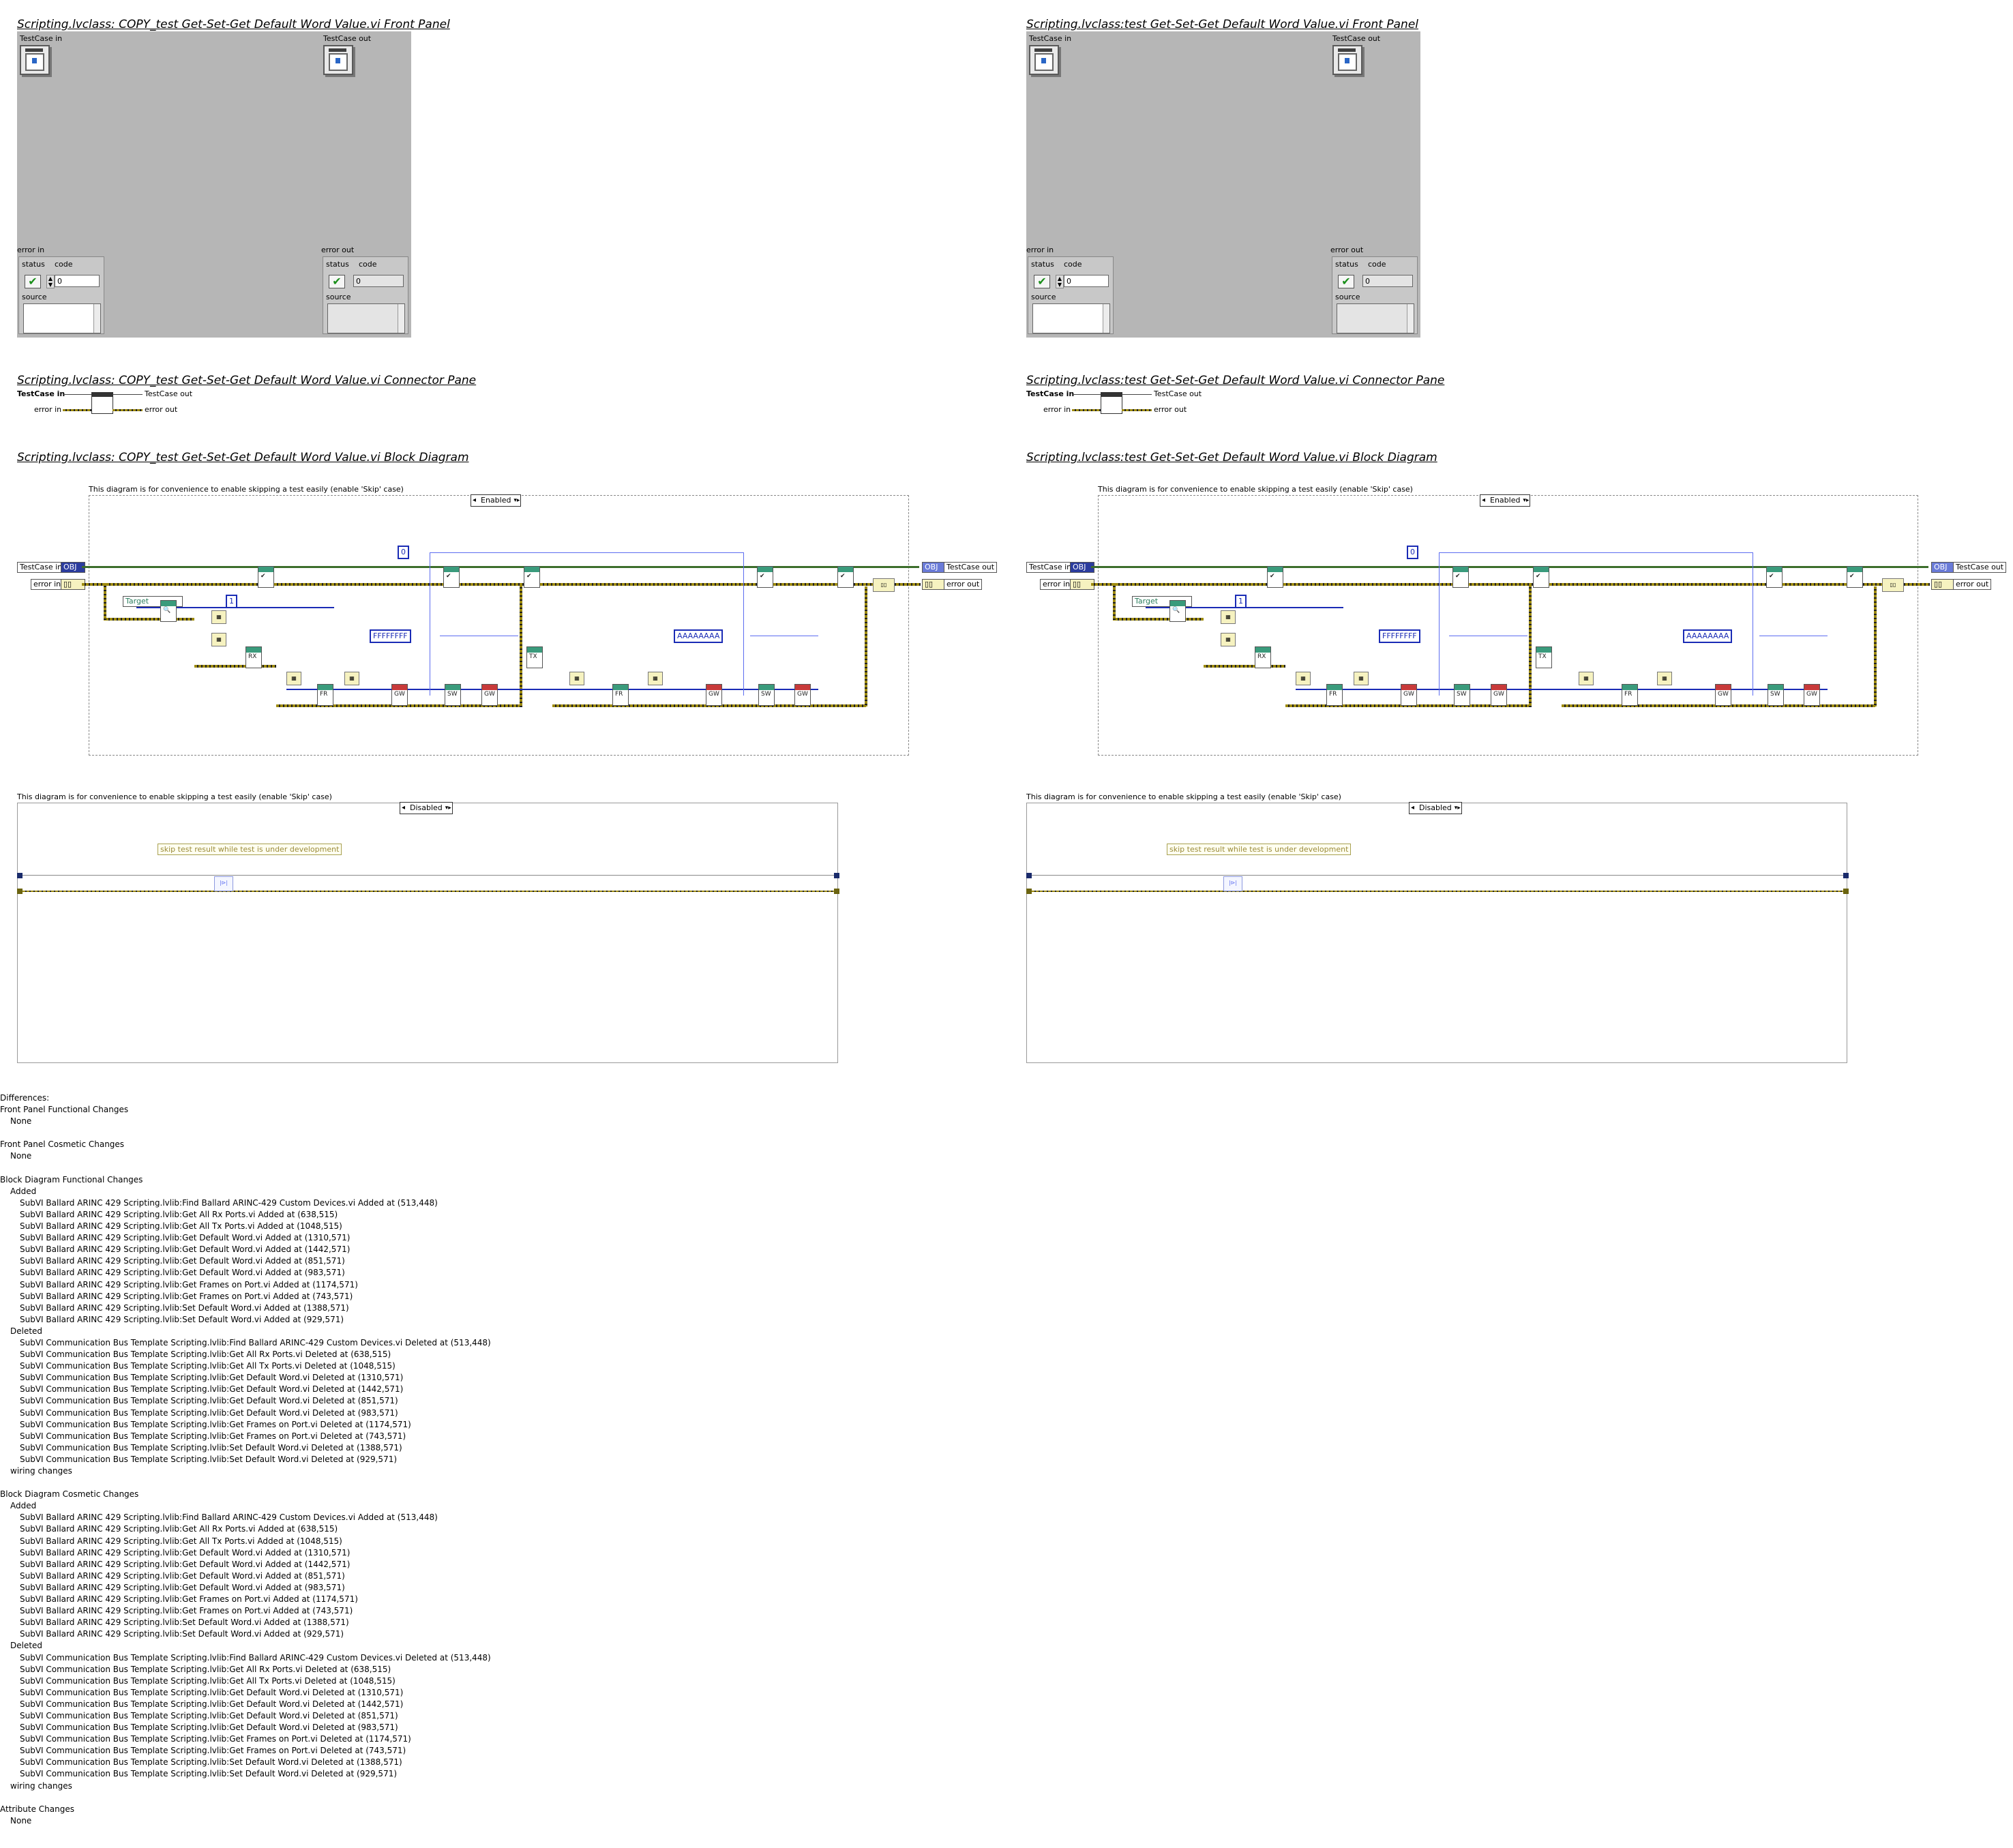 This screenshot has width=2013, height=1848. I want to click on testcase-out-indicator-icon, so click(338, 60).